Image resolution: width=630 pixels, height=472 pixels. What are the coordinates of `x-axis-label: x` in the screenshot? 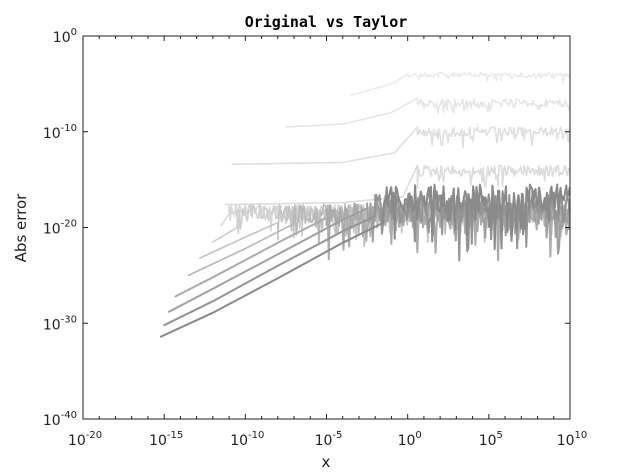 It's located at (326, 462).